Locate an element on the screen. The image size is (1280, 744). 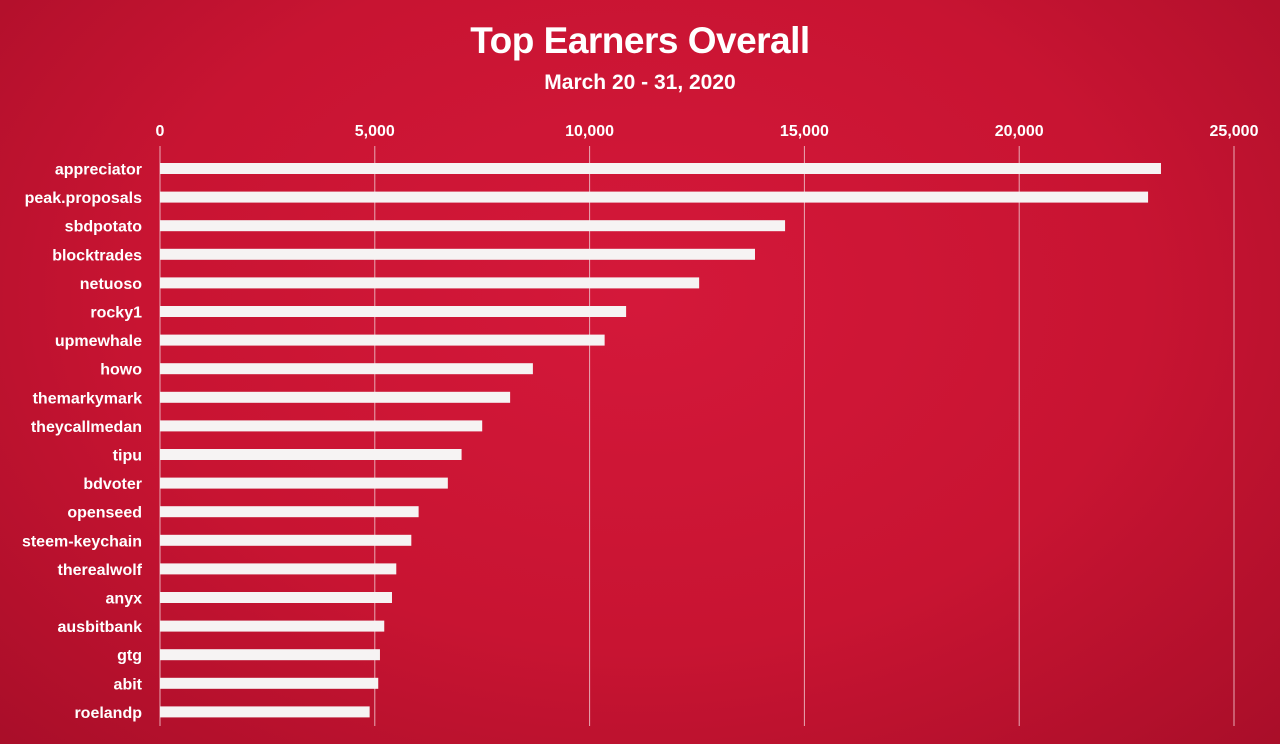
category-label: openseed is located at coordinates (104, 513).